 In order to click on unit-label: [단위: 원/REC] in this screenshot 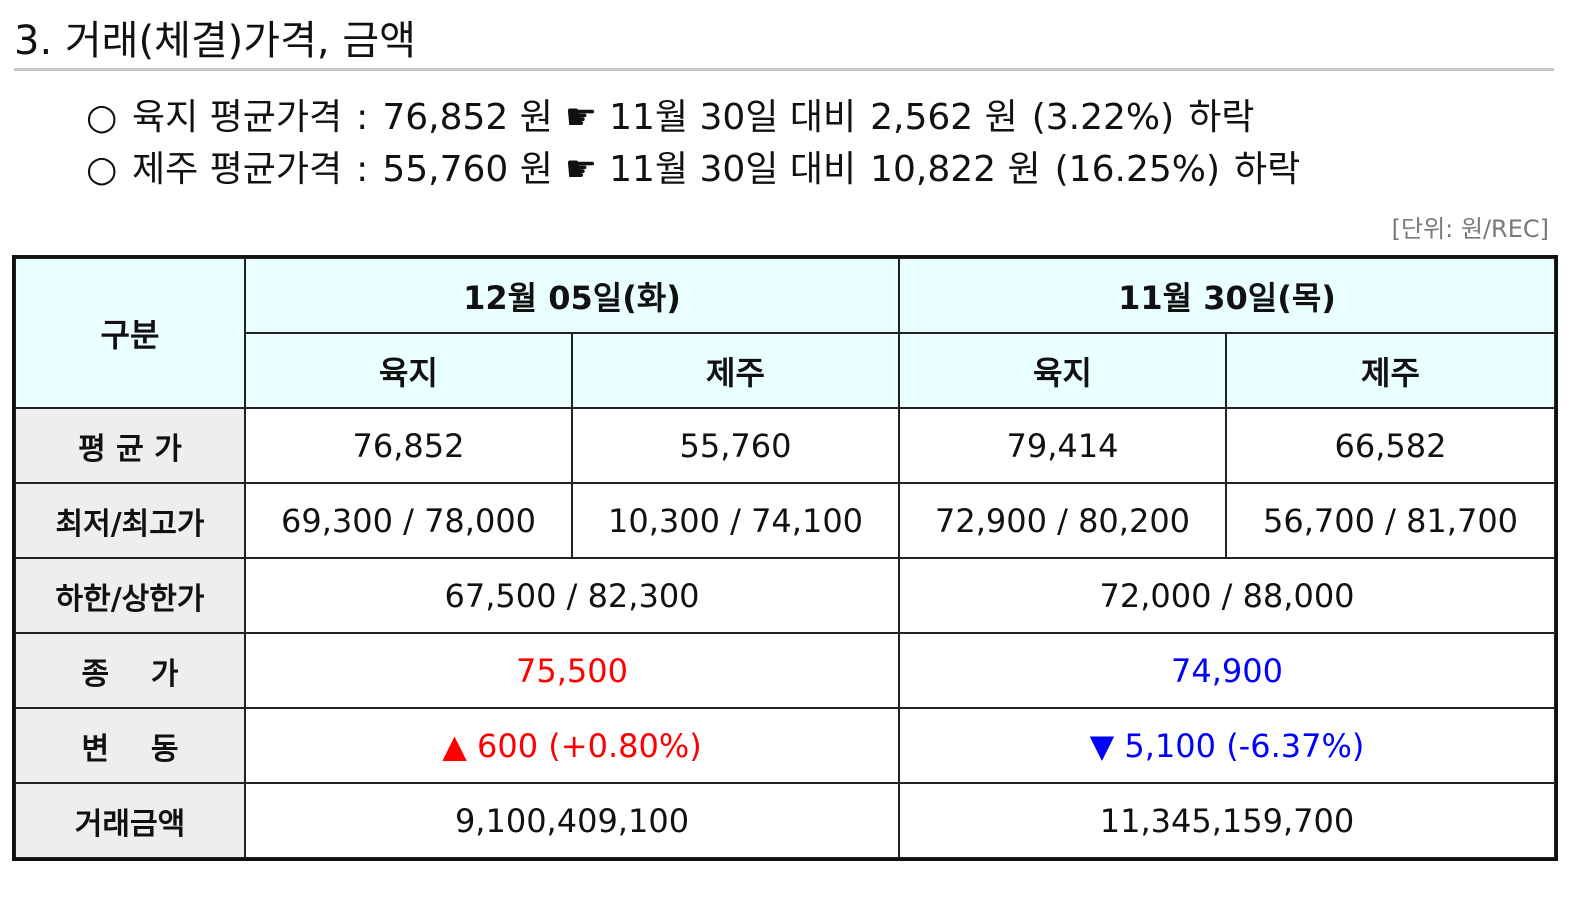, I will do `click(1470, 229)`.